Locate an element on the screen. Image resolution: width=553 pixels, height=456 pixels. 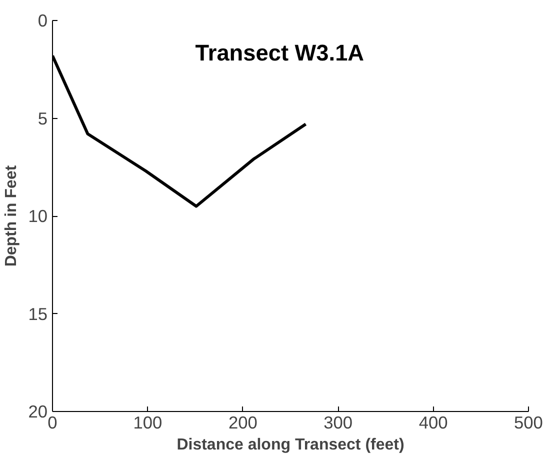
y-tick-label: 10 is located at coordinates (38, 216).